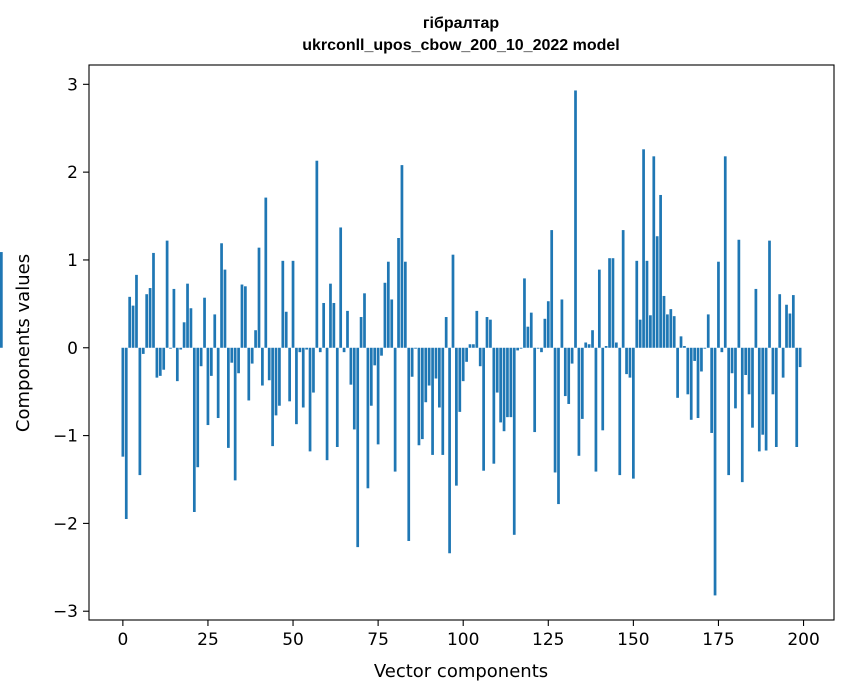  Describe the element at coordinates (378, 640) in the screenshot. I see `x-tick-label: 75` at that location.